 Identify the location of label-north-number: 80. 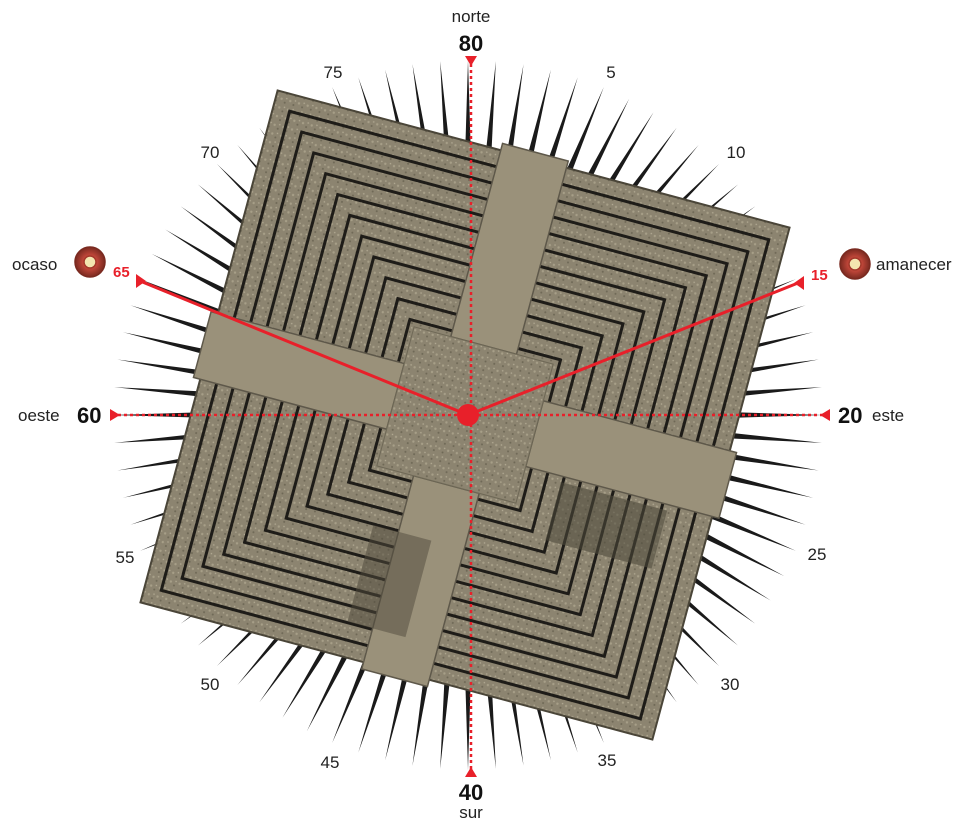
(471, 43).